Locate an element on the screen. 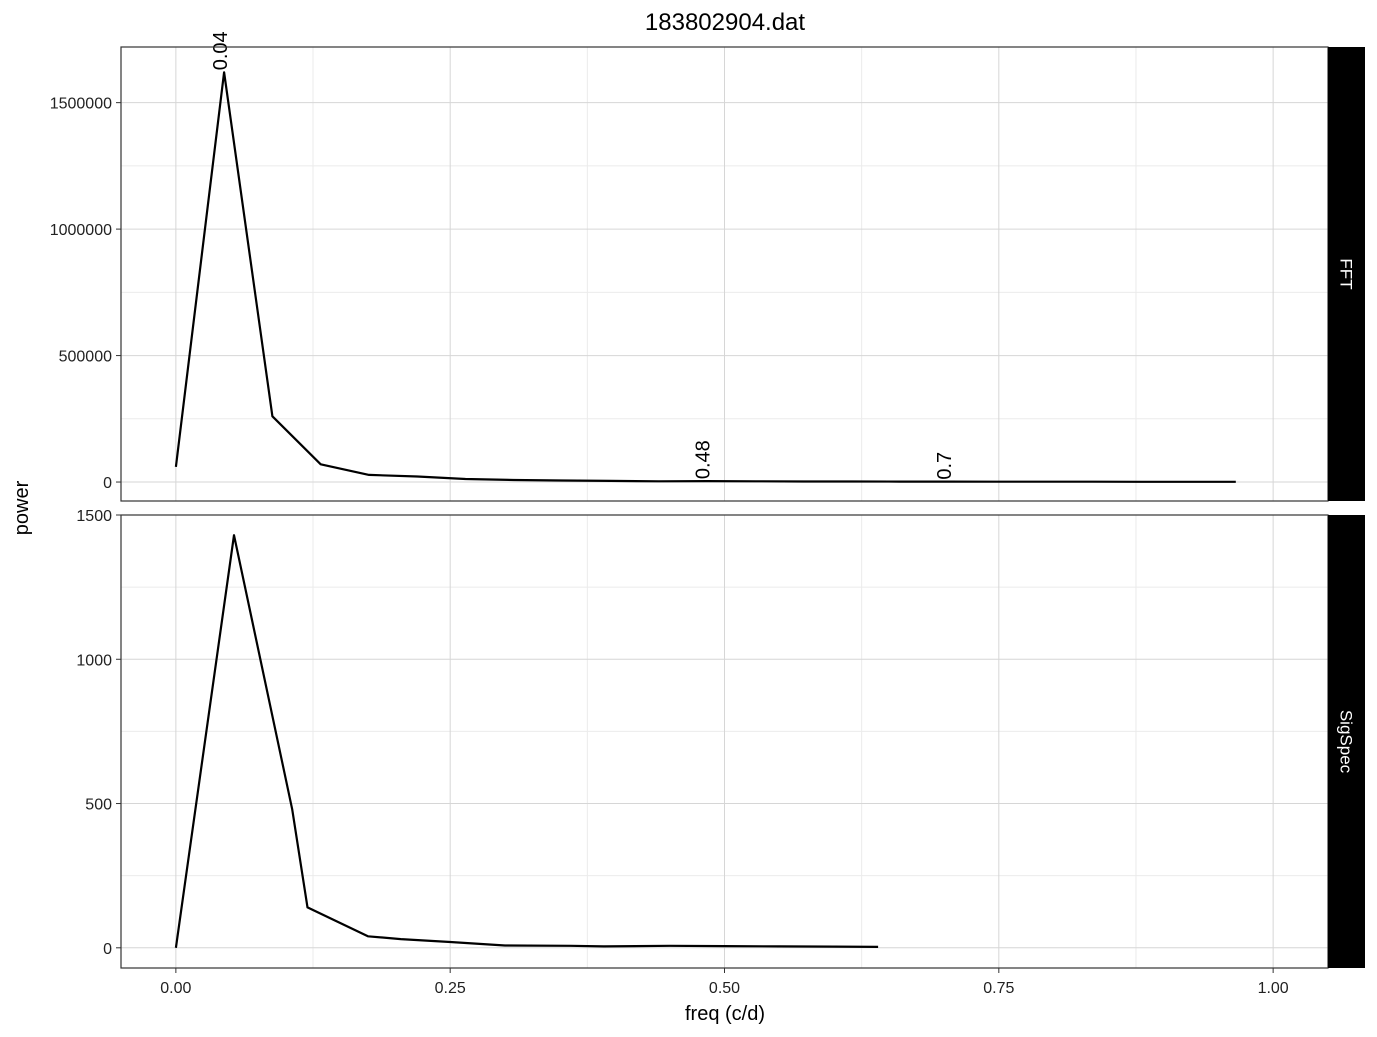  x-tick-label: 1.00 is located at coordinates (1273, 988).